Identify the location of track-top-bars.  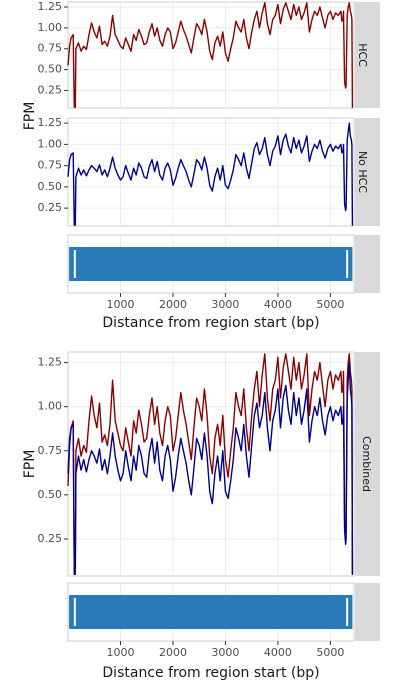
(211, 264).